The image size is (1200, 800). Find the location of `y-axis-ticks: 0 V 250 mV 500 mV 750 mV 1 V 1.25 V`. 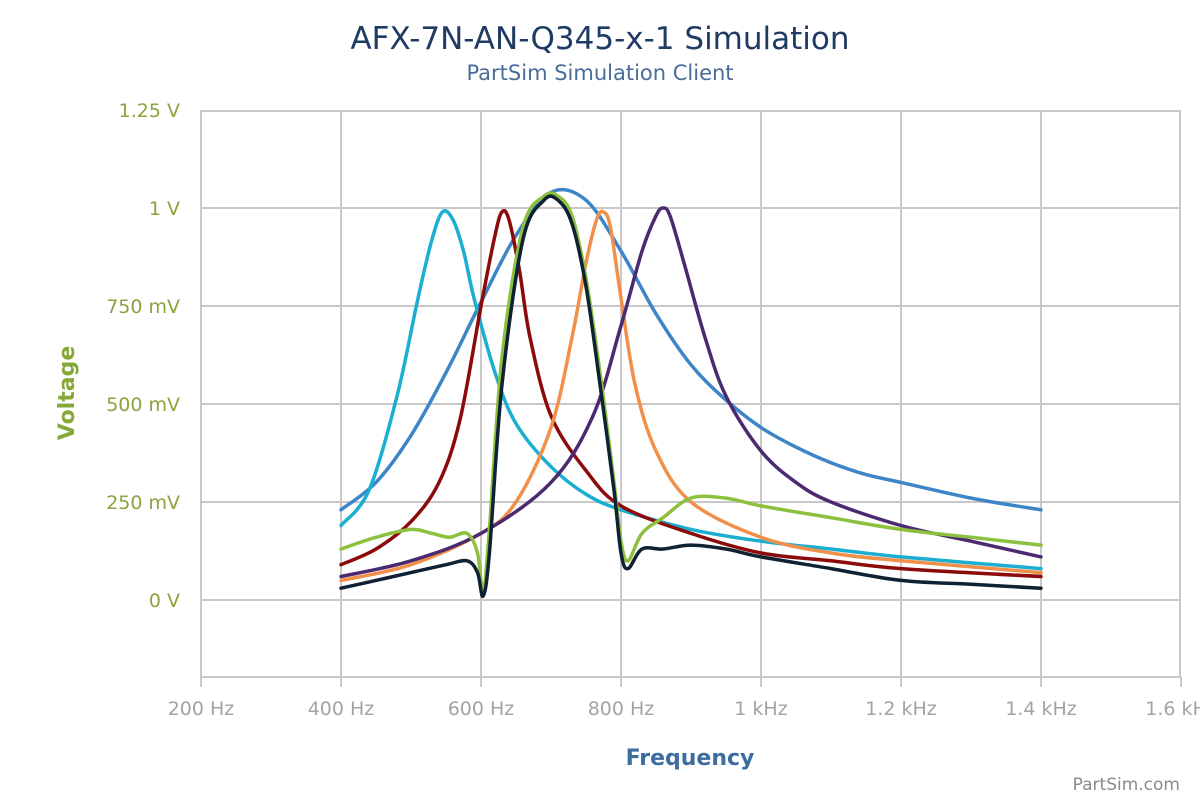

y-axis-ticks: 0 V 250 mV 500 mV 750 mV 1 V 1.25 V is located at coordinates (143, 356).